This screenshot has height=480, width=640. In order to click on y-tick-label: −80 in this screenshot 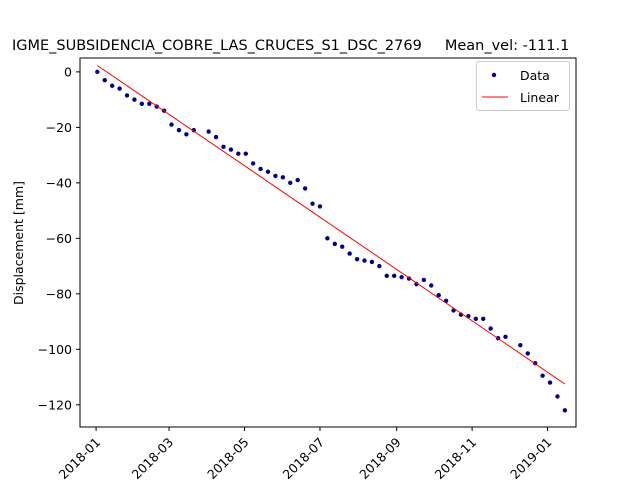, I will do `click(59, 293)`.